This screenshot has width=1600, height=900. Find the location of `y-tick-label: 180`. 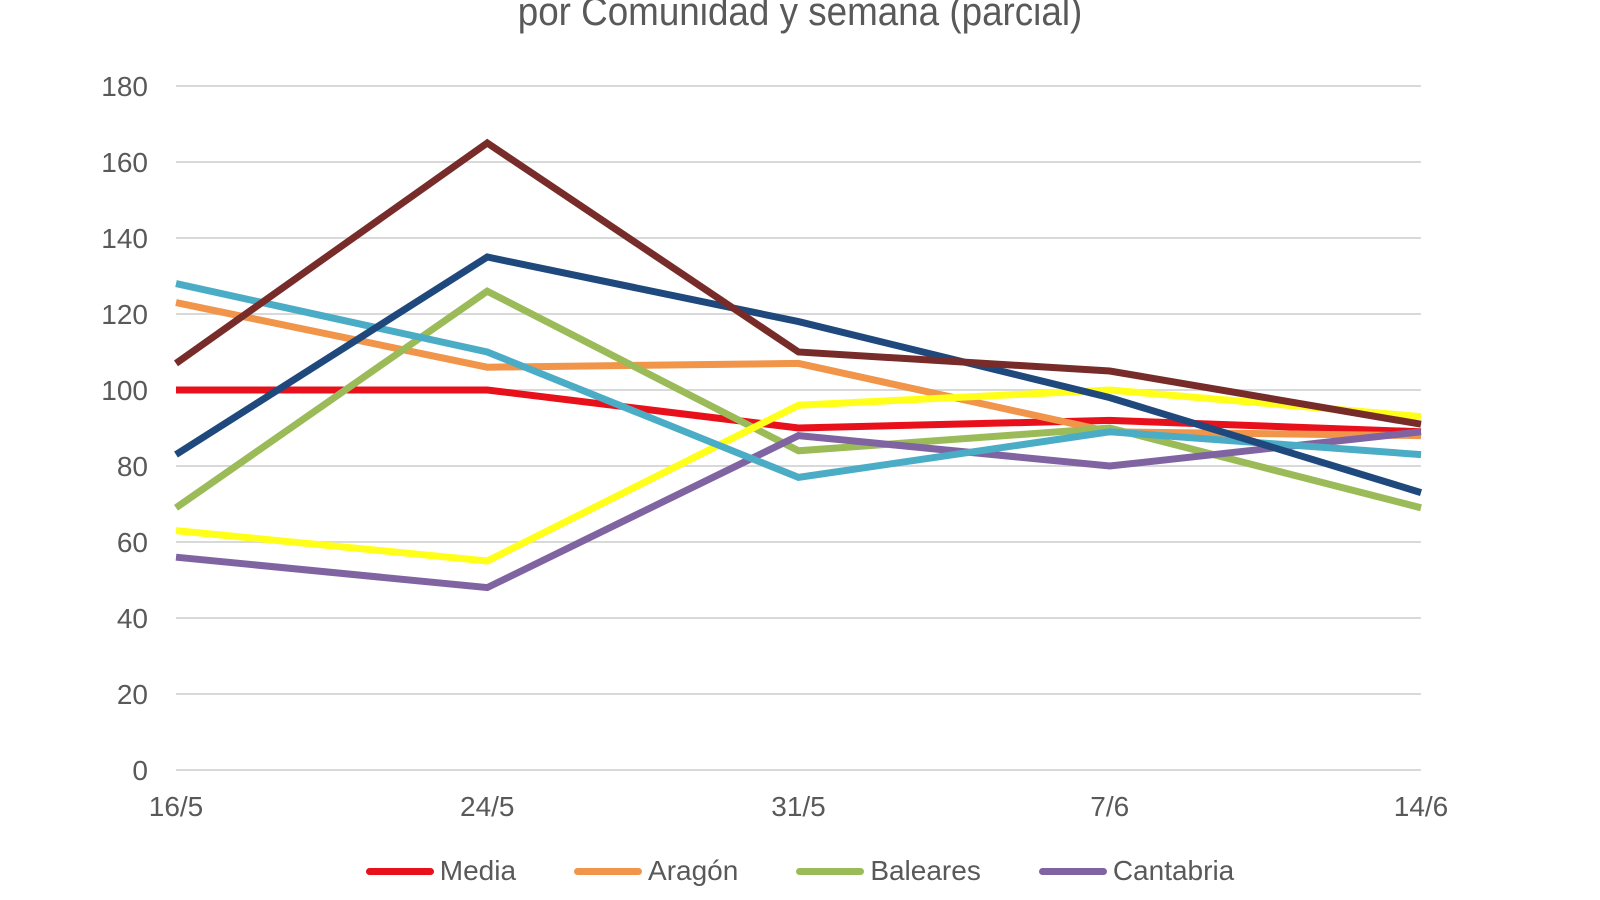

y-tick-label: 180 is located at coordinates (124, 86).